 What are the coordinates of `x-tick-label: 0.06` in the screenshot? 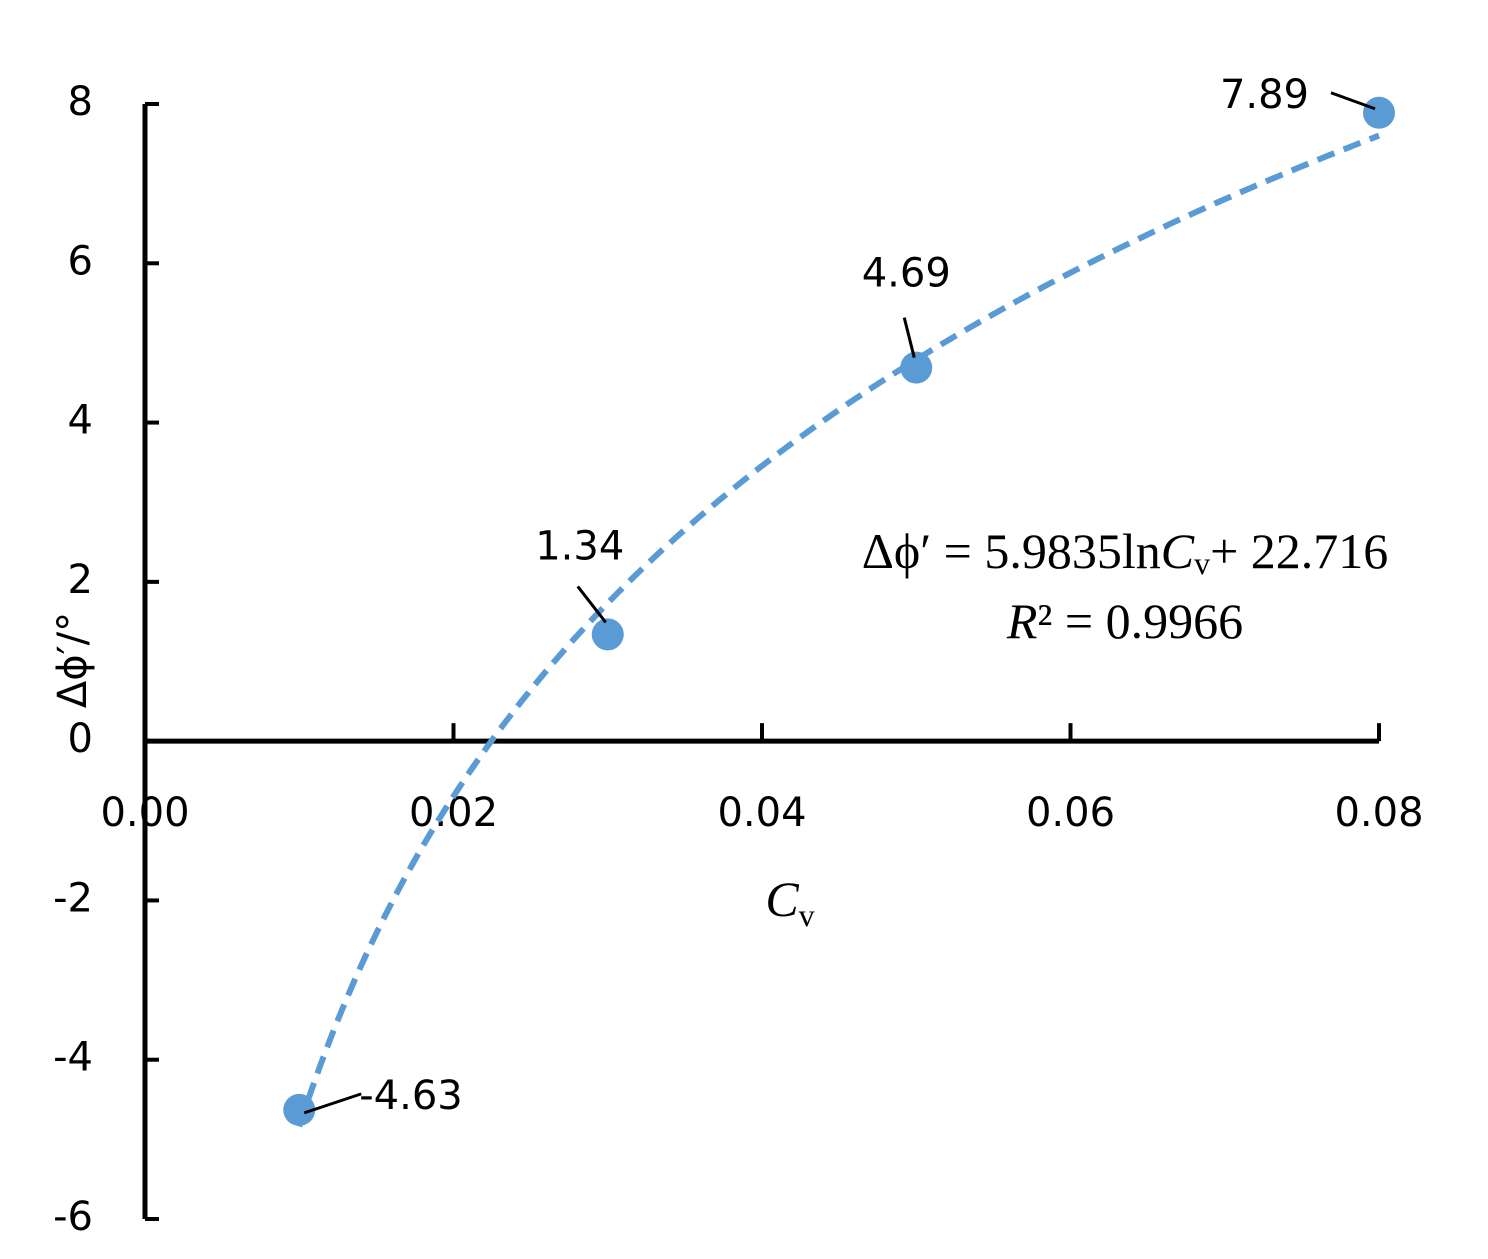 It's located at (1070, 813).